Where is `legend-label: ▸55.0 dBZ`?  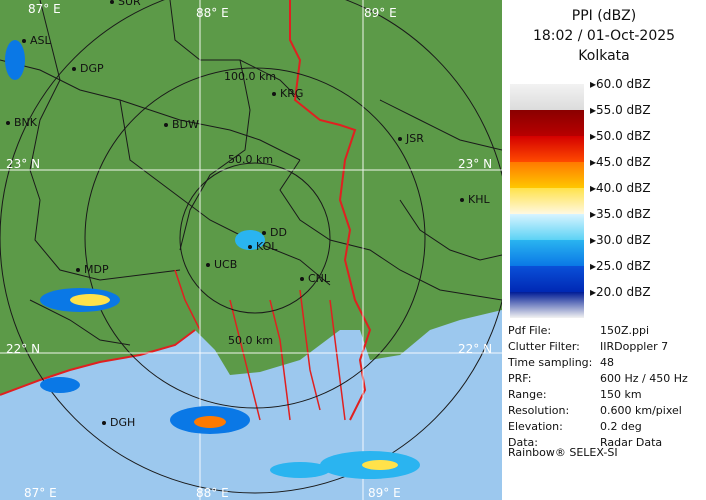 legend-label: ▸55.0 dBZ is located at coordinates (620, 110).